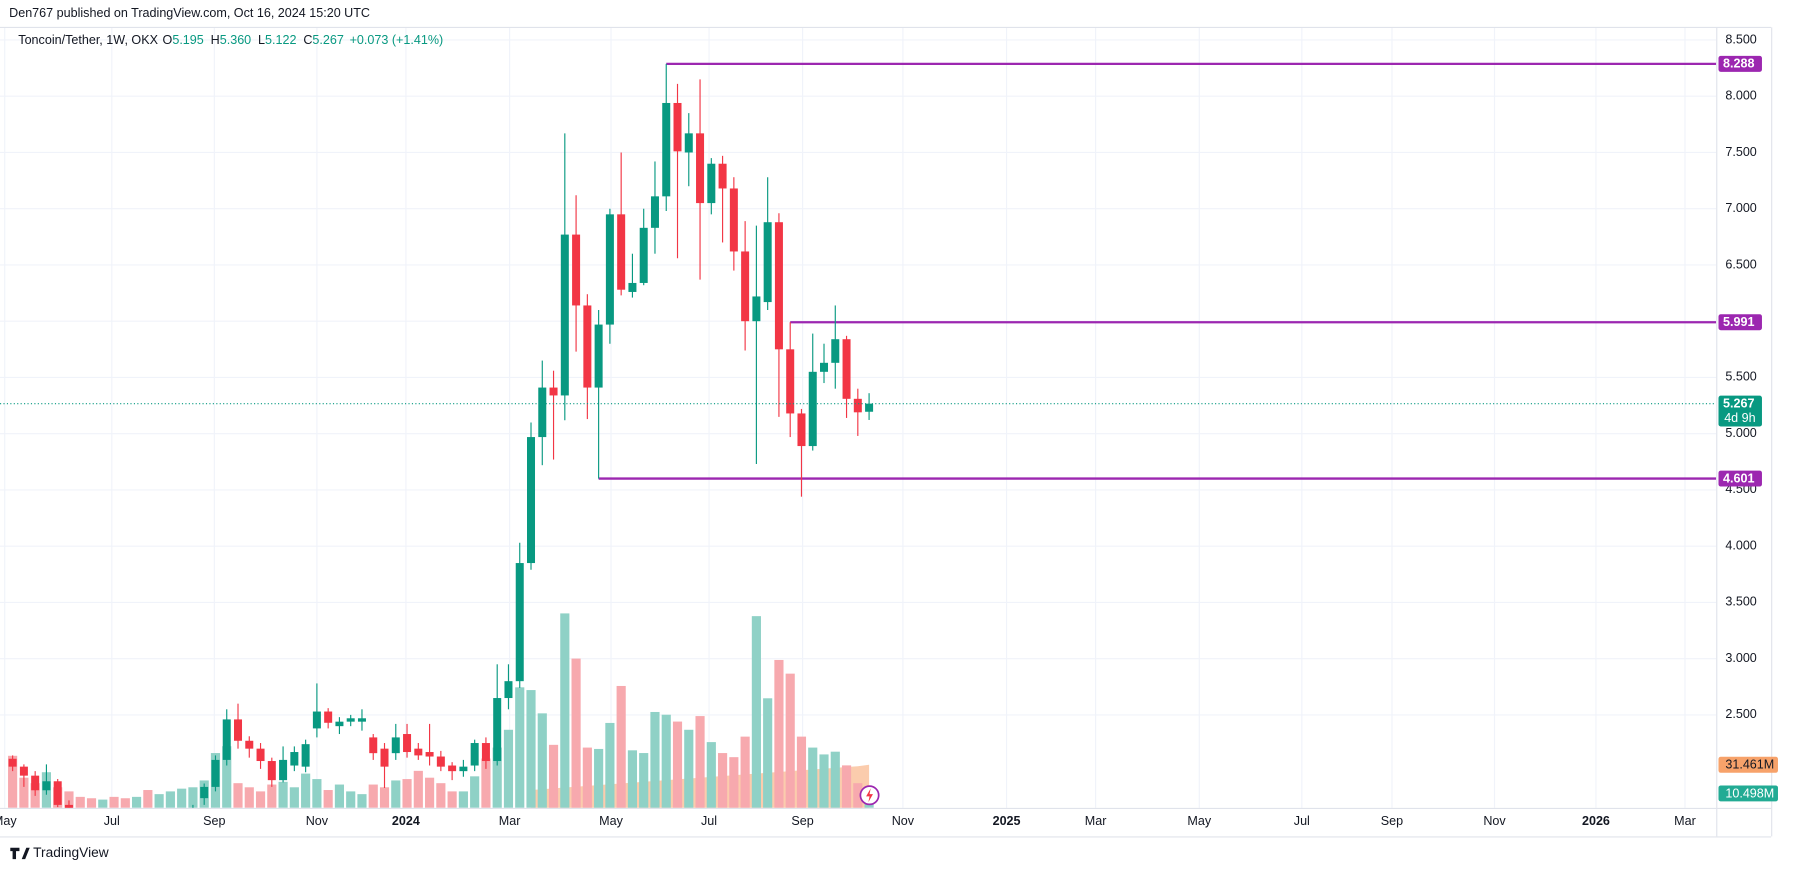 The height and width of the screenshot is (874, 1794). Describe the element at coordinates (1738, 64) in the screenshot. I see `level-label: 8.288` at that location.